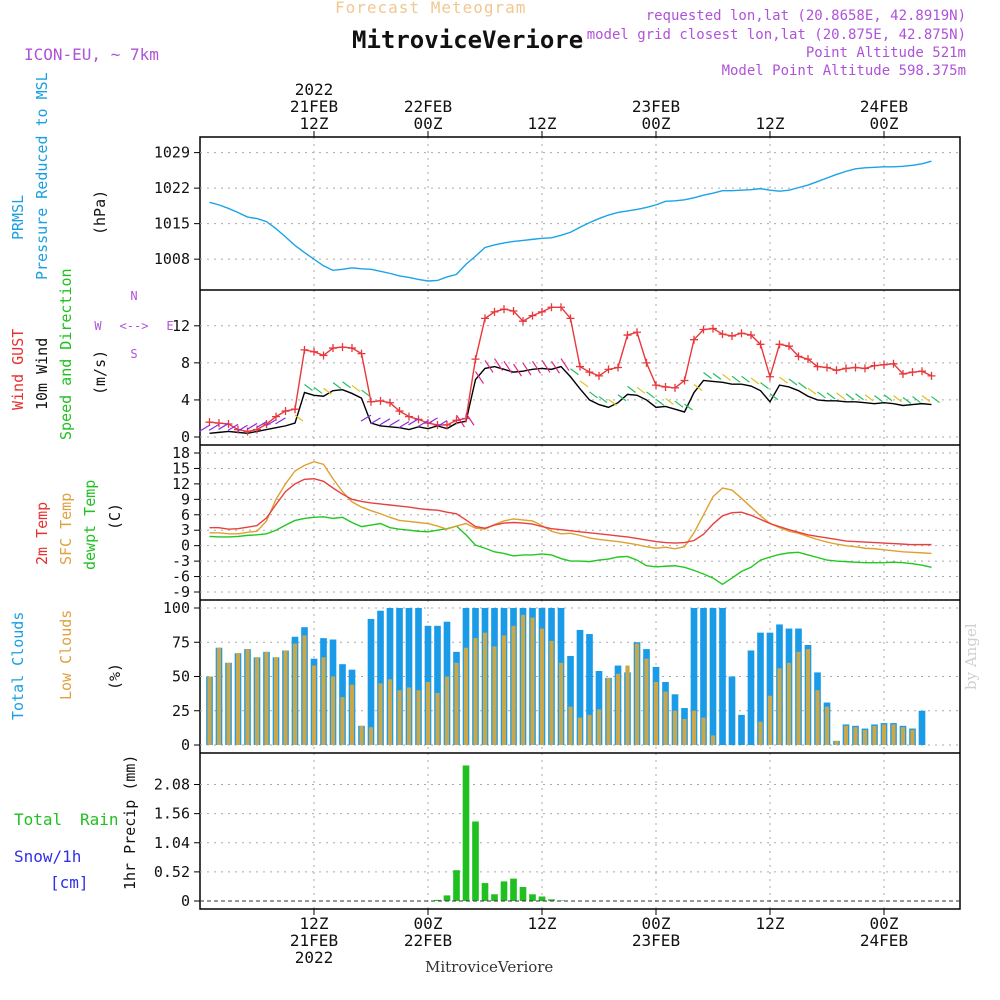  Describe the element at coordinates (185, 499) in the screenshot. I see `temperature-ytick-label: 9` at that location.